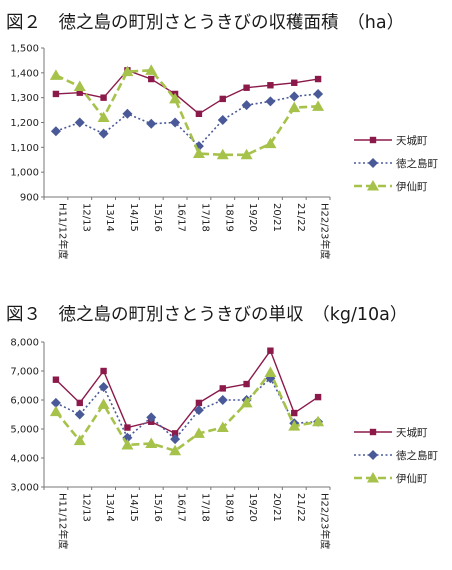 This screenshot has height=570, width=452. Describe the element at coordinates (85, 217) in the screenshot. I see `x-tick-label: 12/13` at that location.